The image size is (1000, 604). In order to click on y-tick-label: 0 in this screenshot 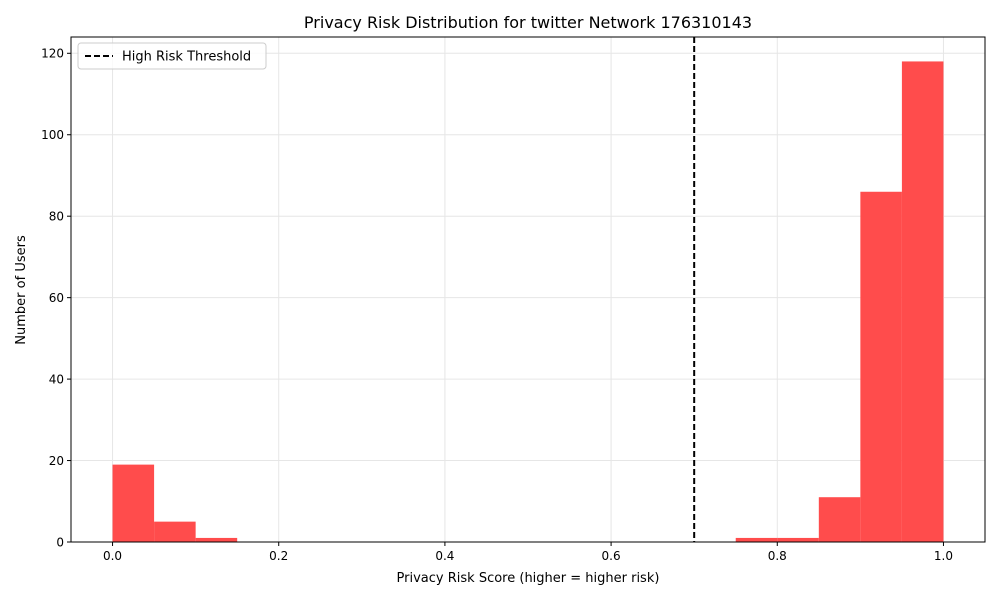, I will do `click(60, 542)`.